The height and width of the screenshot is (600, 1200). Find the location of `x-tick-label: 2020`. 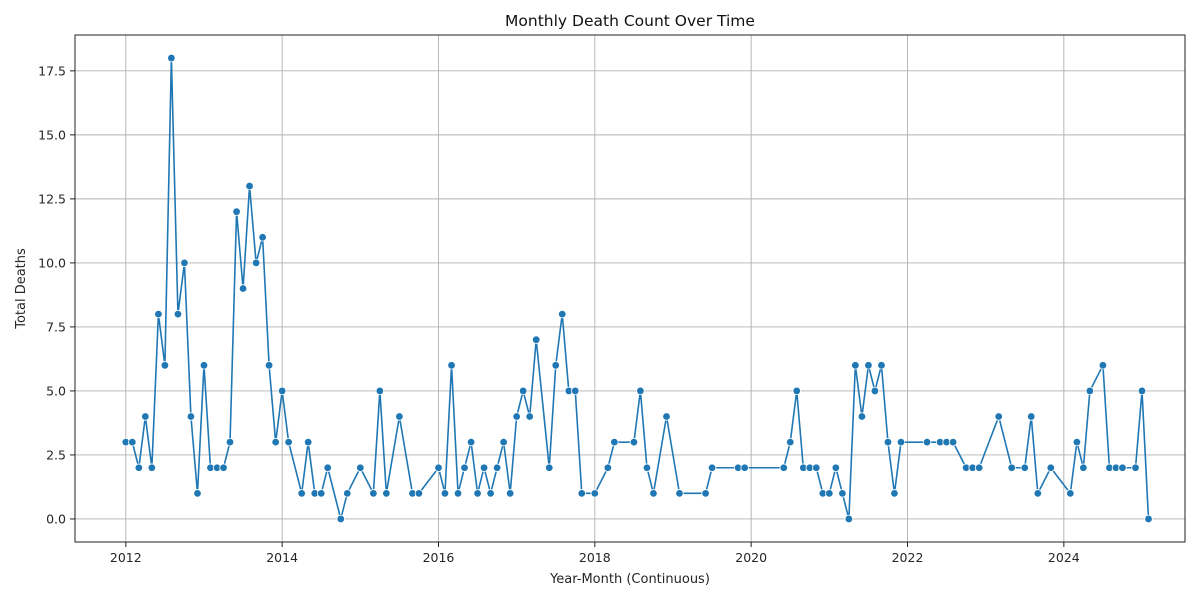

x-tick-label: 2020 is located at coordinates (751, 557).